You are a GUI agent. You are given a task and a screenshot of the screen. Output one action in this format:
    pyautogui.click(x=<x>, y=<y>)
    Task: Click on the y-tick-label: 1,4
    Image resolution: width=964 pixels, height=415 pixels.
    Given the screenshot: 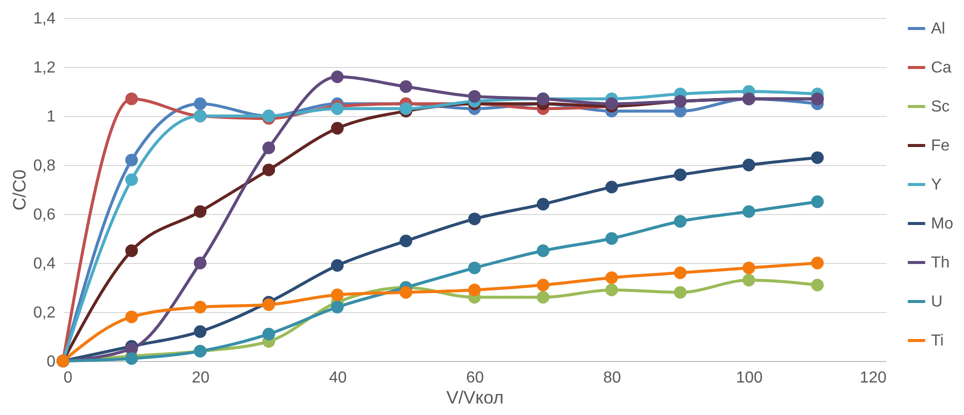 What is the action you would take?
    pyautogui.click(x=44, y=19)
    